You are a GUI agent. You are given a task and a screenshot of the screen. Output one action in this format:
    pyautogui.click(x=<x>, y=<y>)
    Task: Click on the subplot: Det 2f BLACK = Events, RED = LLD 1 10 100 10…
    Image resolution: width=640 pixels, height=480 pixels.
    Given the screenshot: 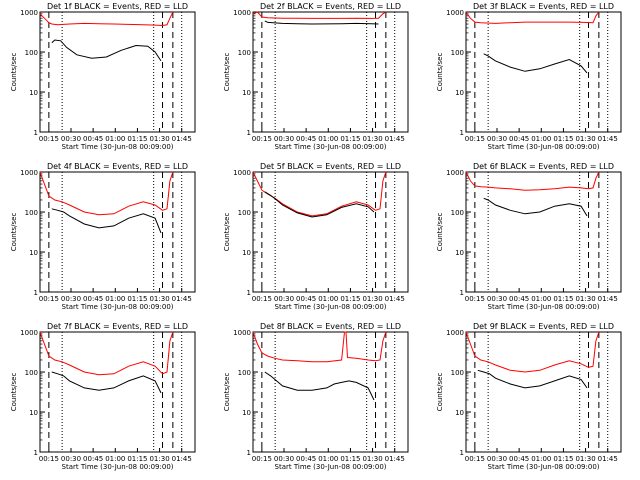 What is the action you would take?
    pyautogui.click(x=316, y=76)
    